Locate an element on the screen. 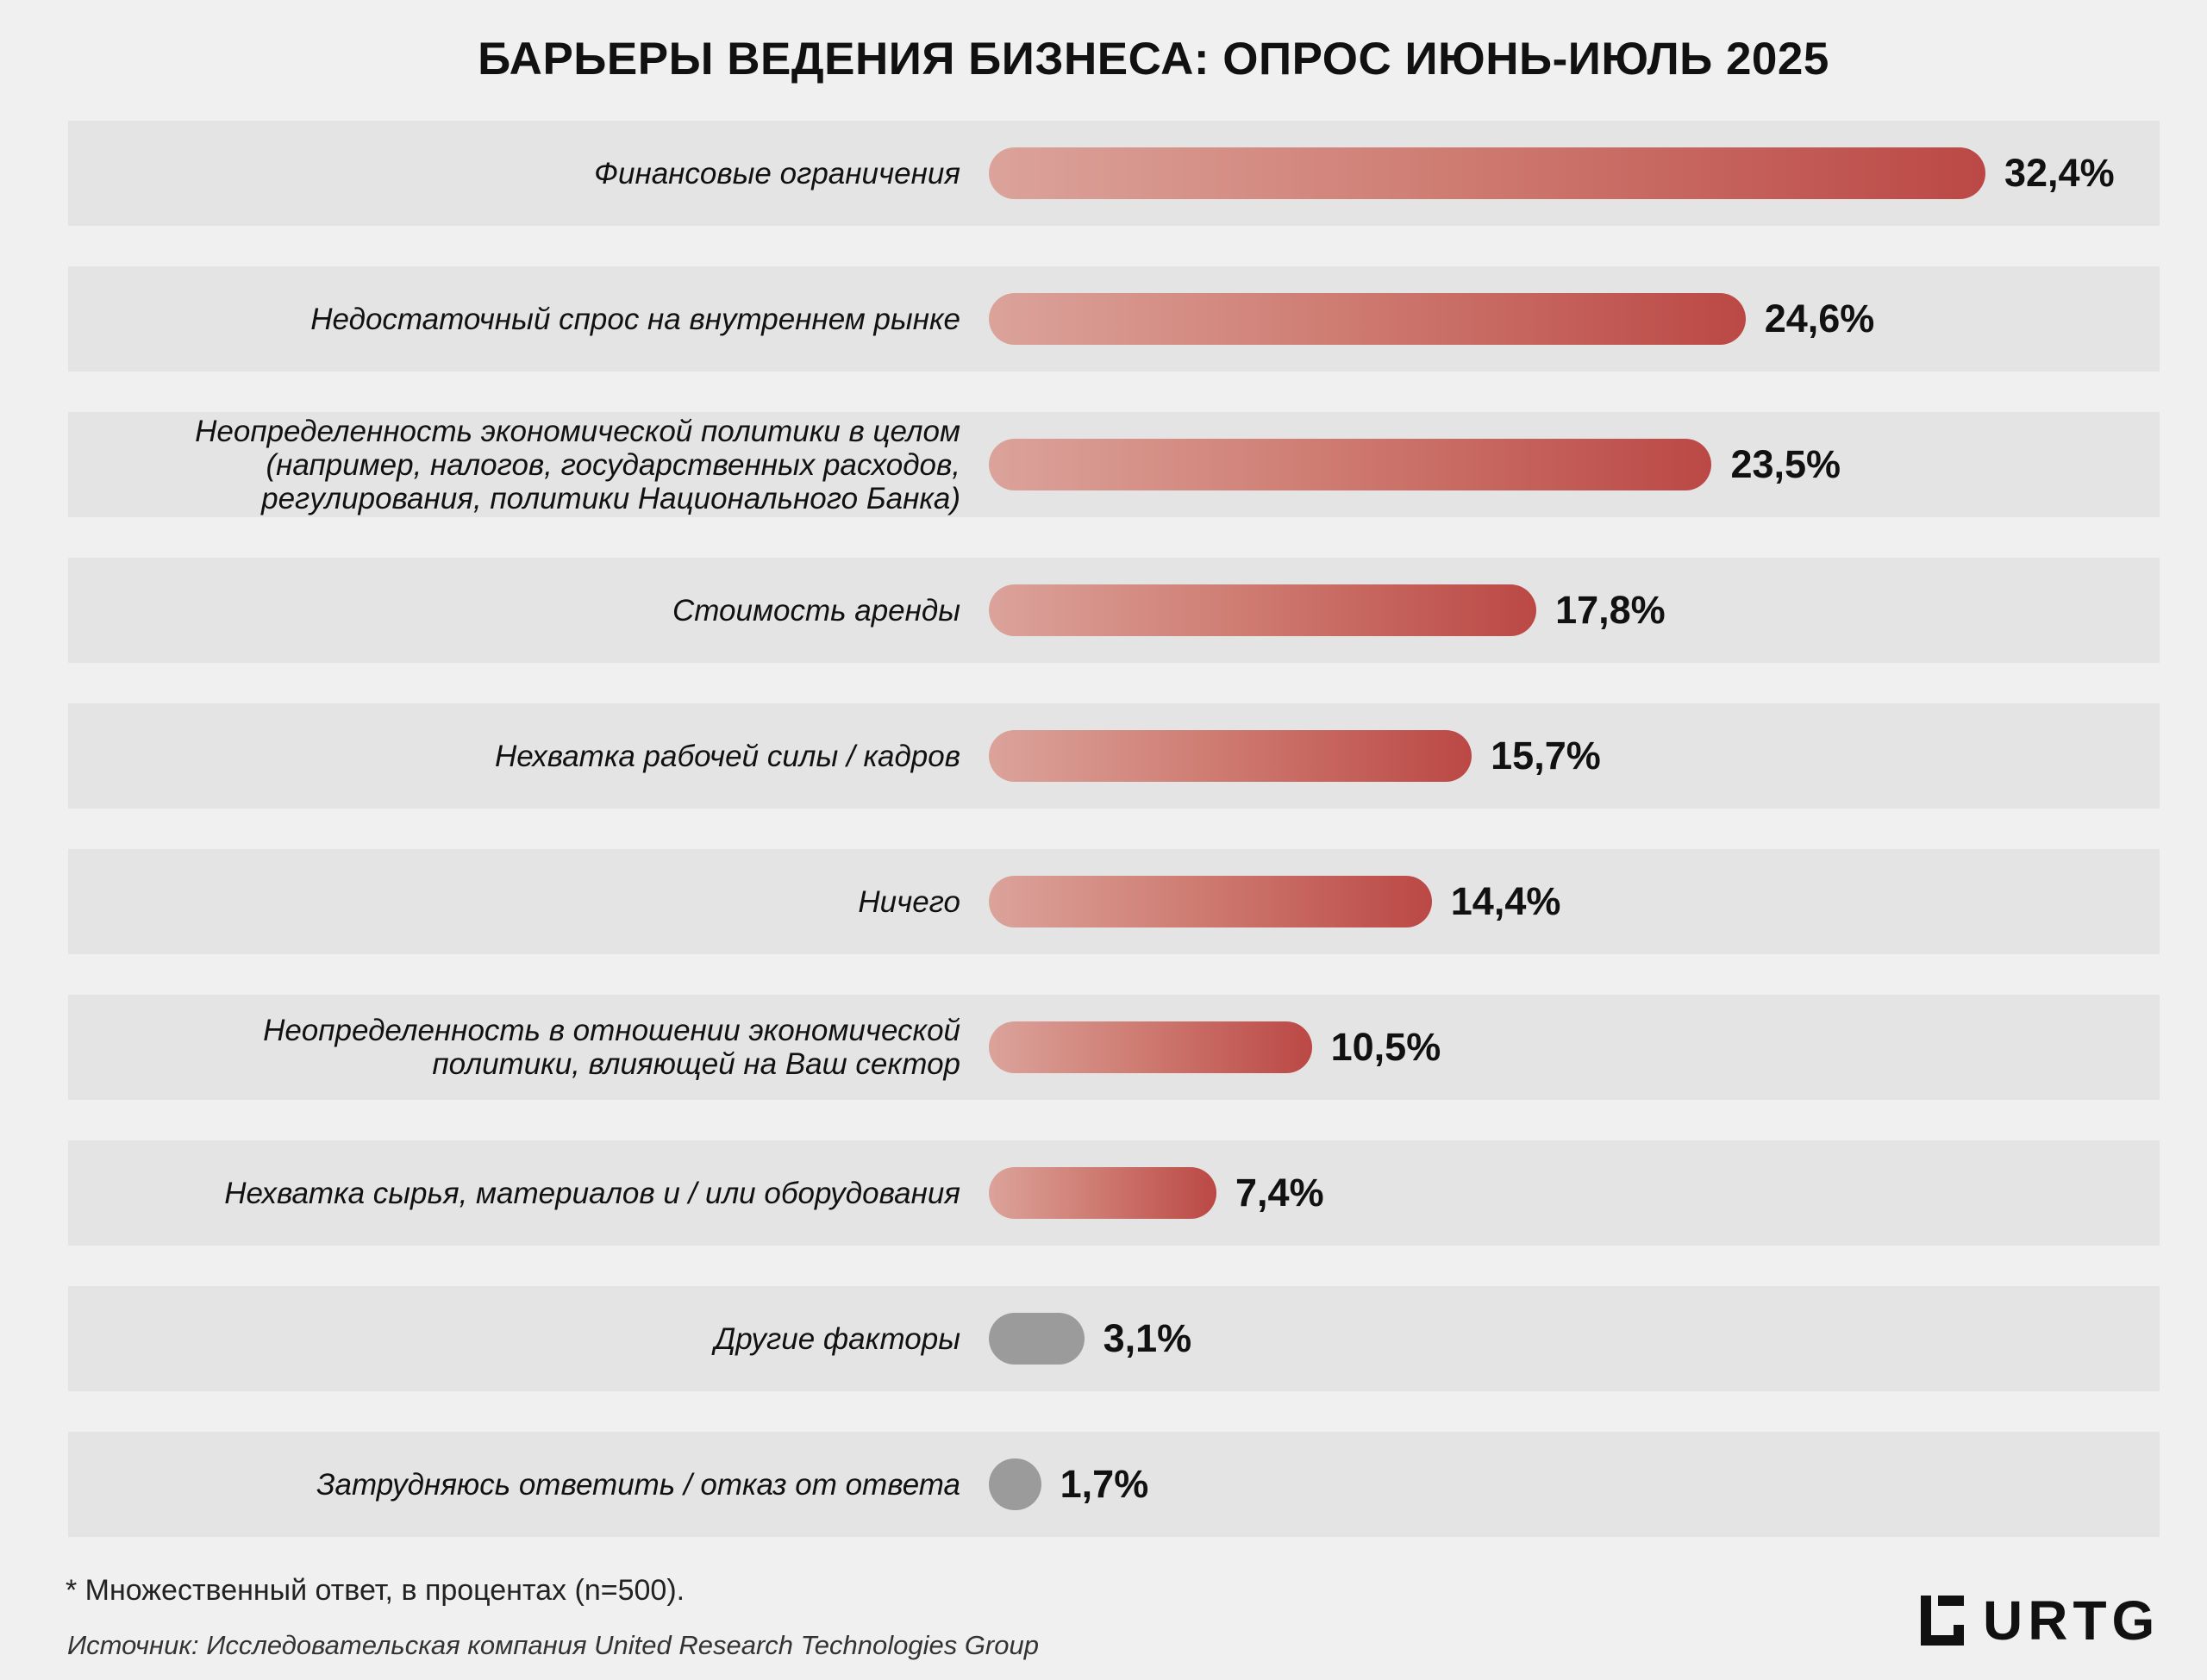 This screenshot has width=2207, height=1680. value-label: 10,5% is located at coordinates (1385, 1047).